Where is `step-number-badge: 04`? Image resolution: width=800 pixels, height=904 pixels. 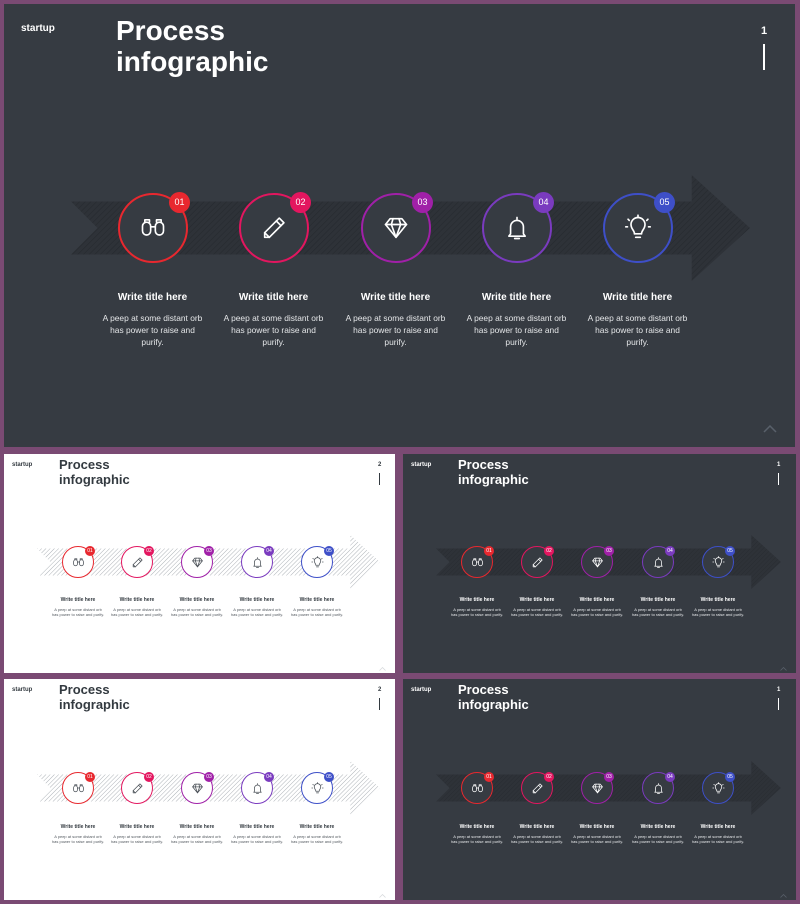 step-number-badge: 04 is located at coordinates (543, 202).